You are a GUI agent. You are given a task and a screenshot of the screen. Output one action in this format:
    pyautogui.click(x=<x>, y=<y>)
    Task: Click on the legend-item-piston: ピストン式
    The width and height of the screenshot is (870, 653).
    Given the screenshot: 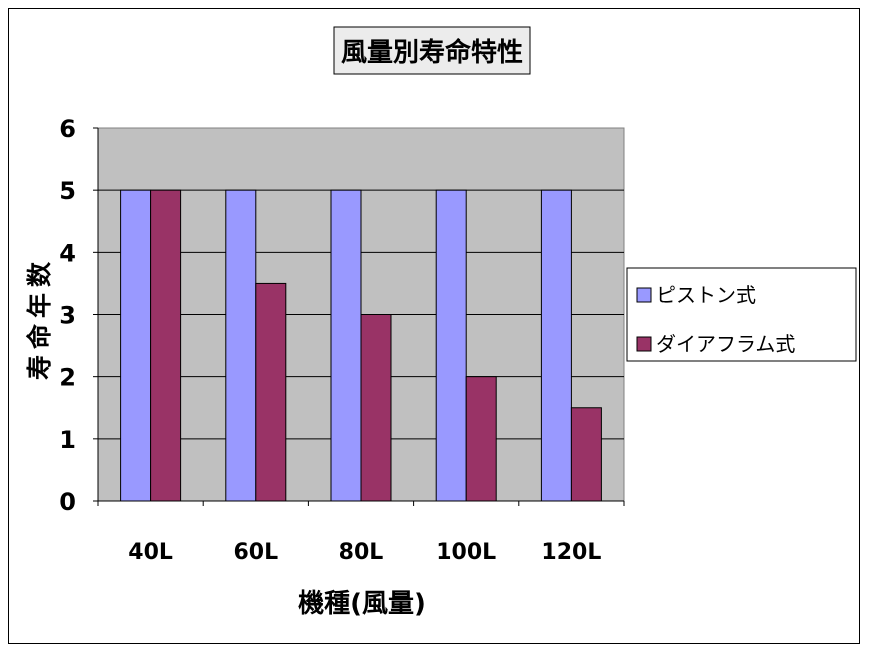 What is the action you would take?
    pyautogui.click(x=696, y=295)
    